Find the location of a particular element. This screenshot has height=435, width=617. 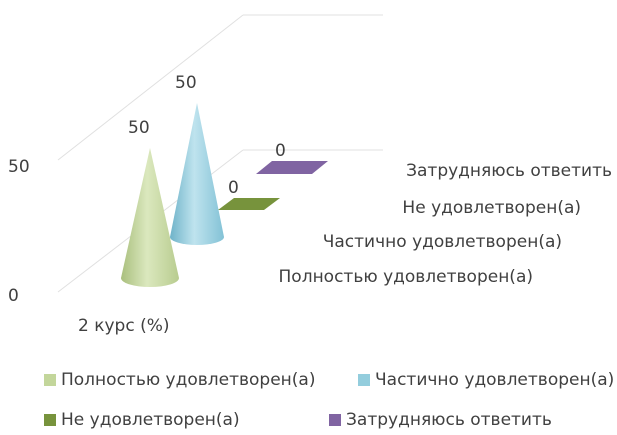

bars is located at coordinates (224, 195).